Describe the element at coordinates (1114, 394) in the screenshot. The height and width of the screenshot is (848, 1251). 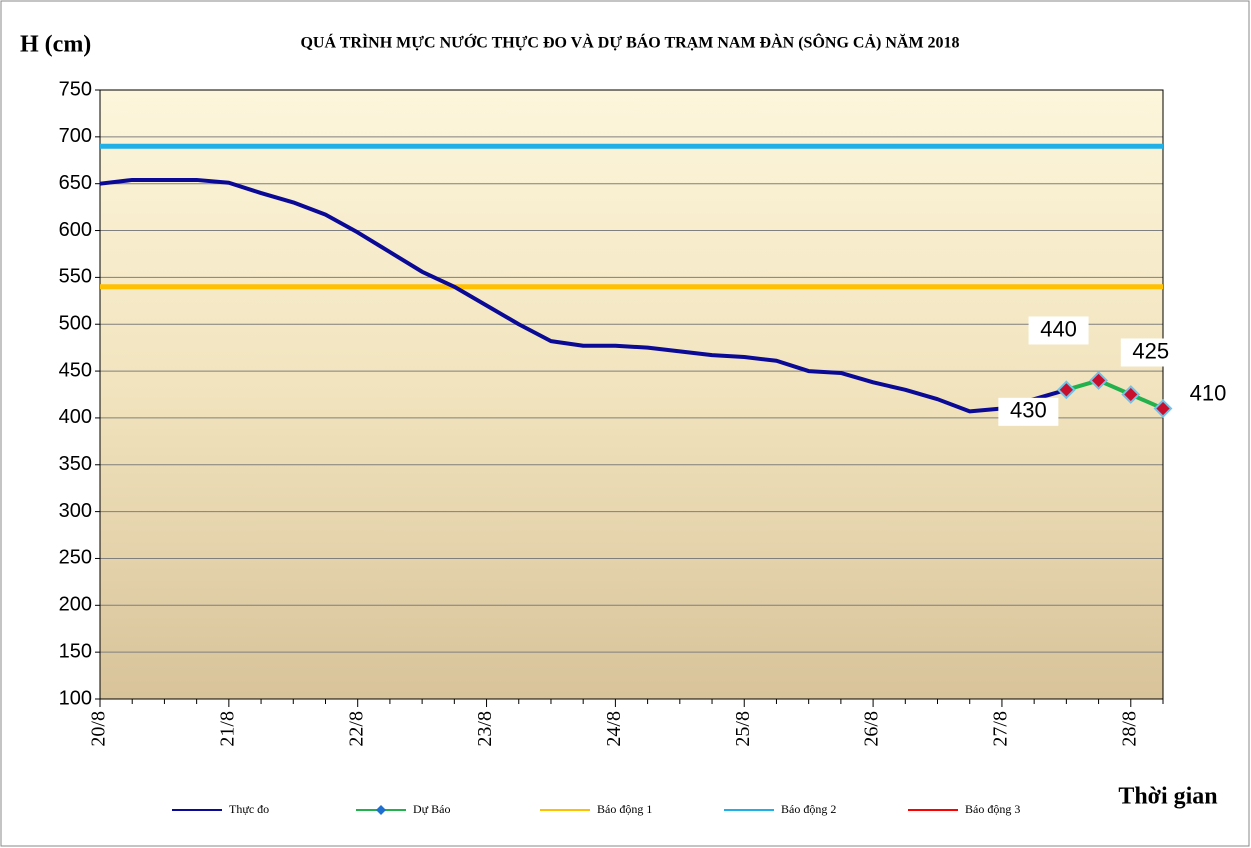
I see `series-line` at that location.